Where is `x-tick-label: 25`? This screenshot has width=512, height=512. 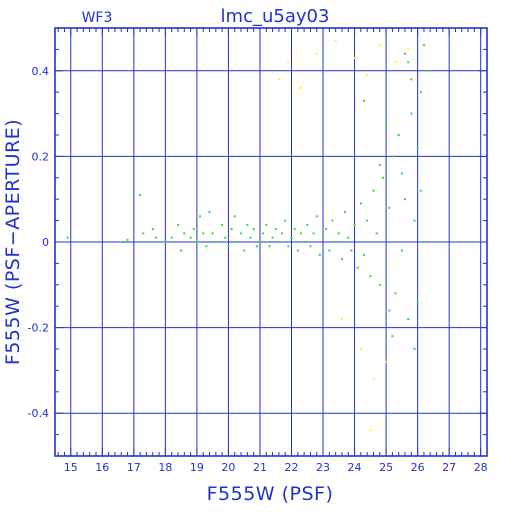
x-tick-label: 25 is located at coordinates (386, 467).